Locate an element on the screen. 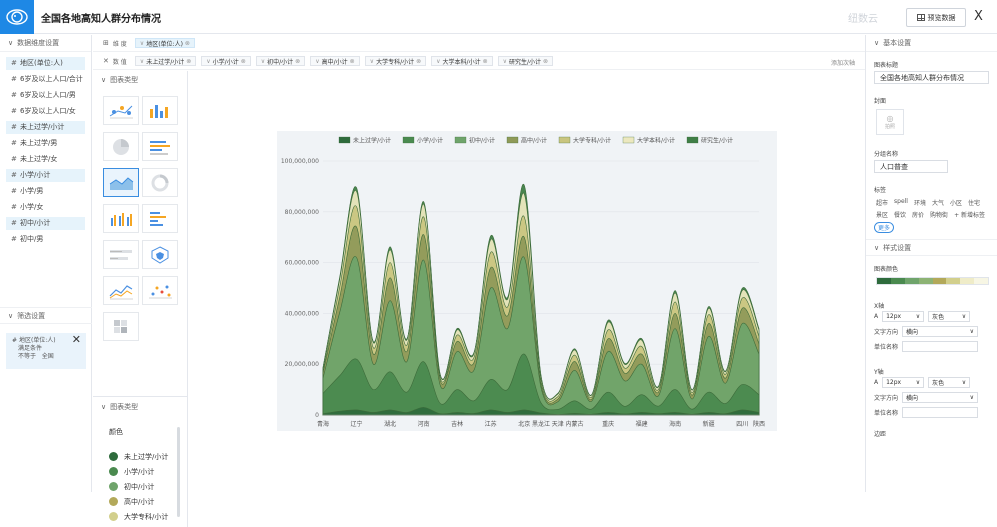 The height and width of the screenshot is (527, 997). close-icon: X is located at coordinates (978, 16).